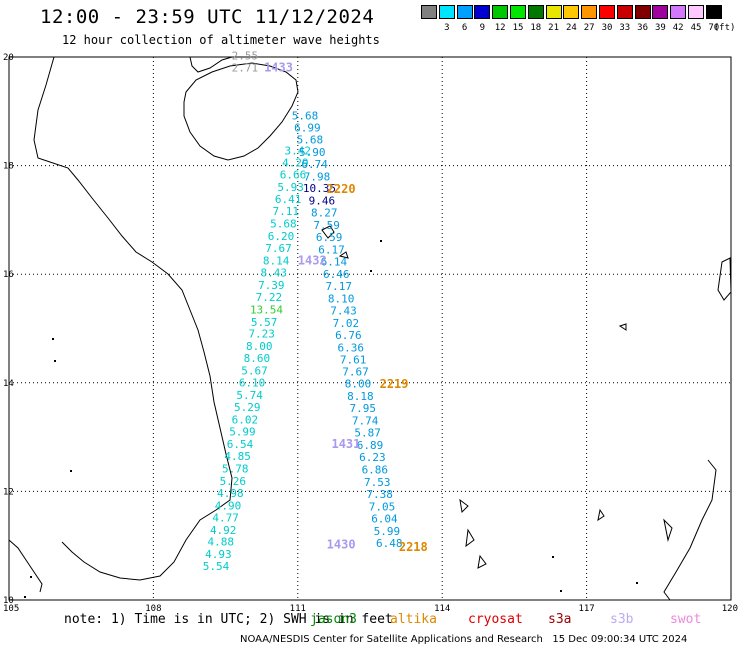 This screenshot has width=740, height=650. What do you see at coordinates (365, 421) in the screenshot?
I see `wave-height-value: 7.74` at bounding box center [365, 421].